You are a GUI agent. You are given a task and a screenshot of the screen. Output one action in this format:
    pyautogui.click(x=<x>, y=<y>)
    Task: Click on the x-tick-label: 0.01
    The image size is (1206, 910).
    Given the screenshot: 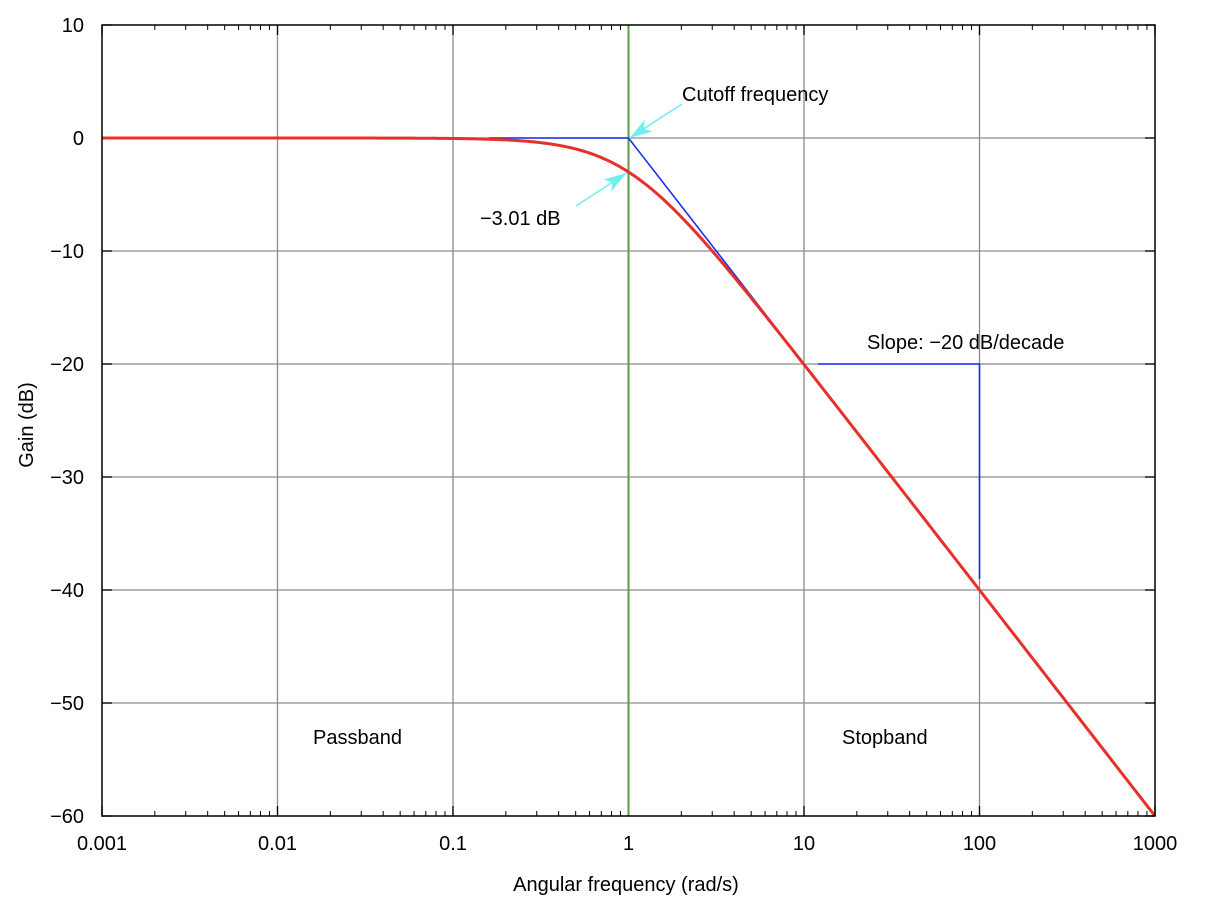 What is the action you would take?
    pyautogui.click(x=277, y=844)
    